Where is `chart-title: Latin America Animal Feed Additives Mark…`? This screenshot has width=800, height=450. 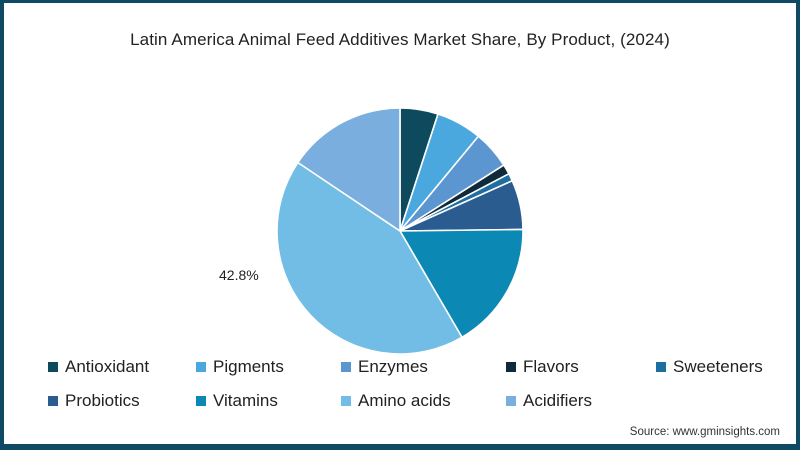
chart-title: Latin America Animal Feed Additives Mark… is located at coordinates (400, 39).